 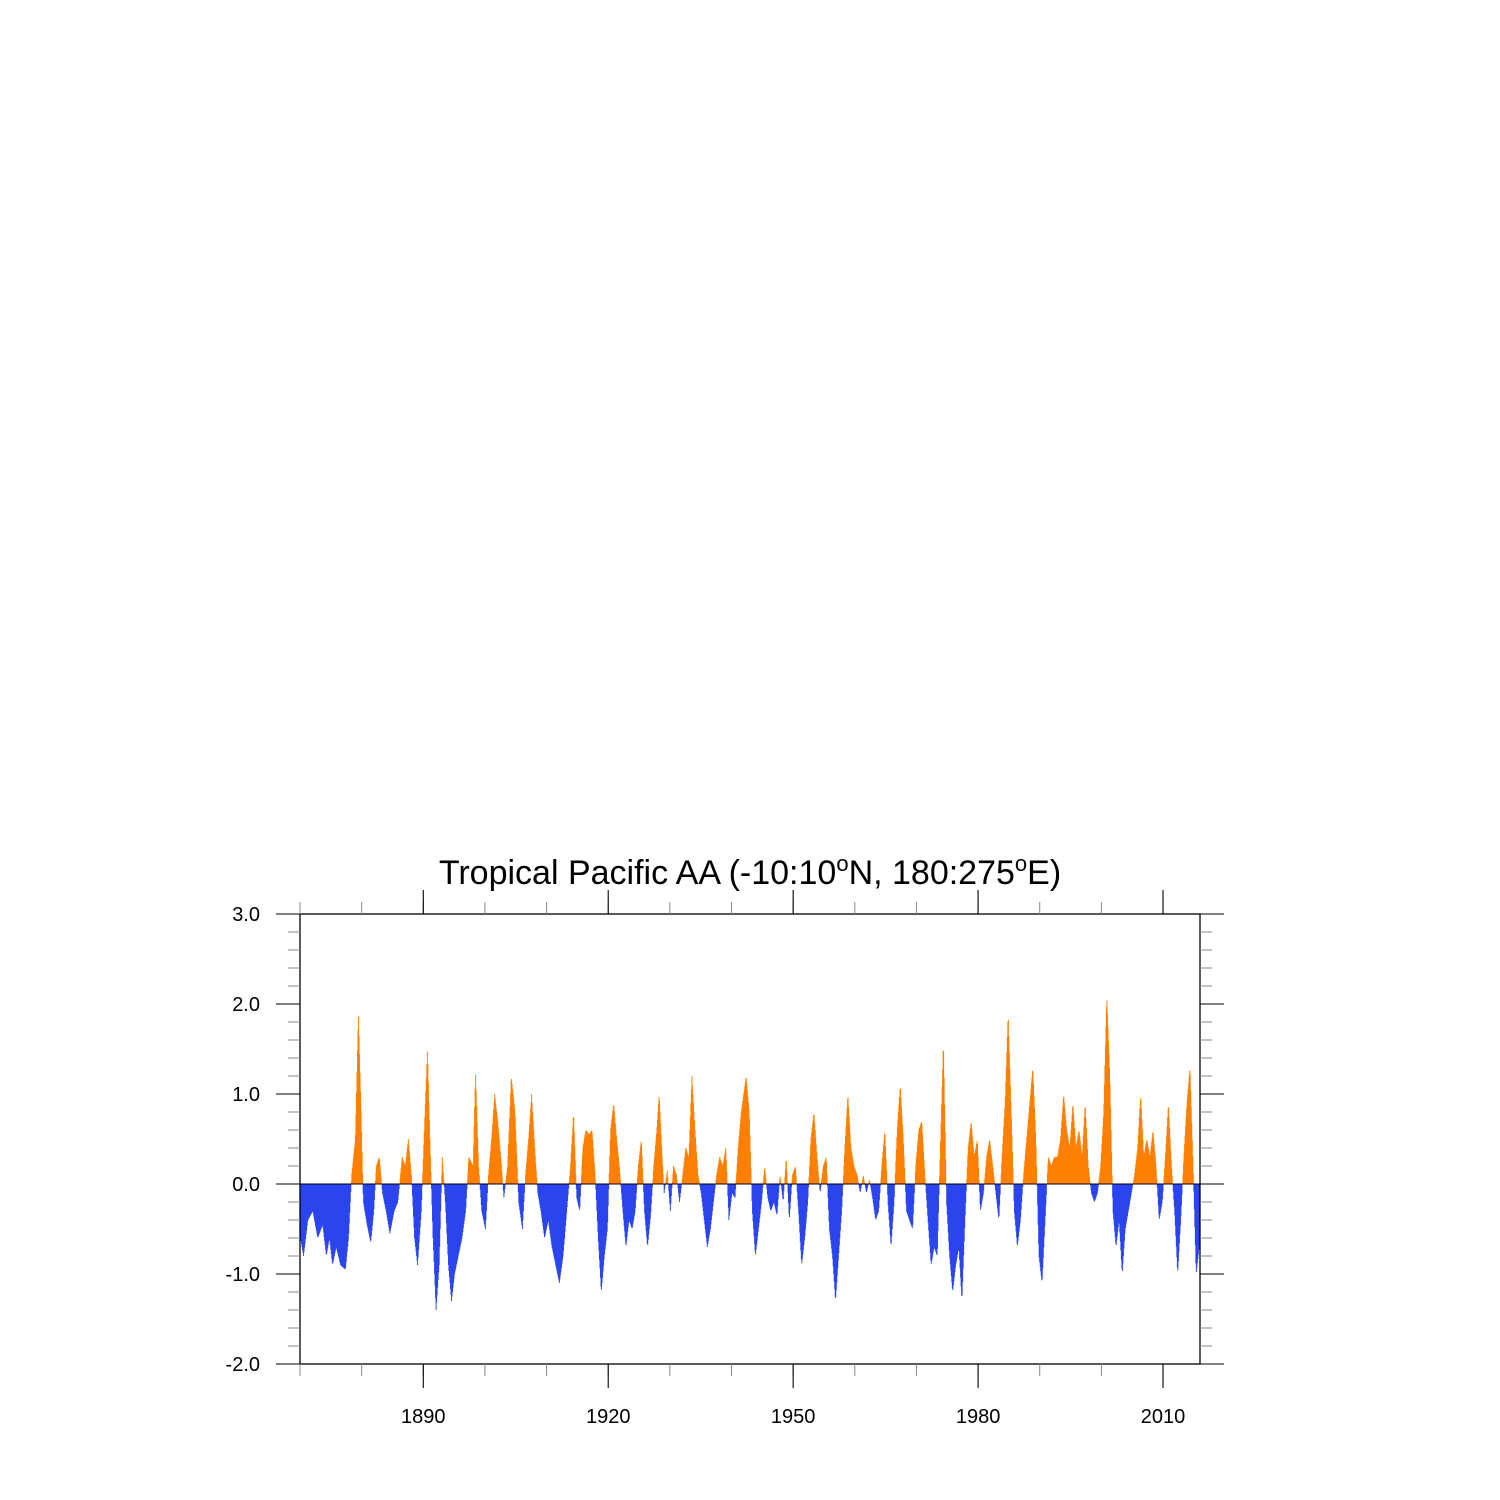 What do you see at coordinates (637, 873) in the screenshot?
I see `chart-title-part-1: Tropical Pacific AA (-10:10` at bounding box center [637, 873].